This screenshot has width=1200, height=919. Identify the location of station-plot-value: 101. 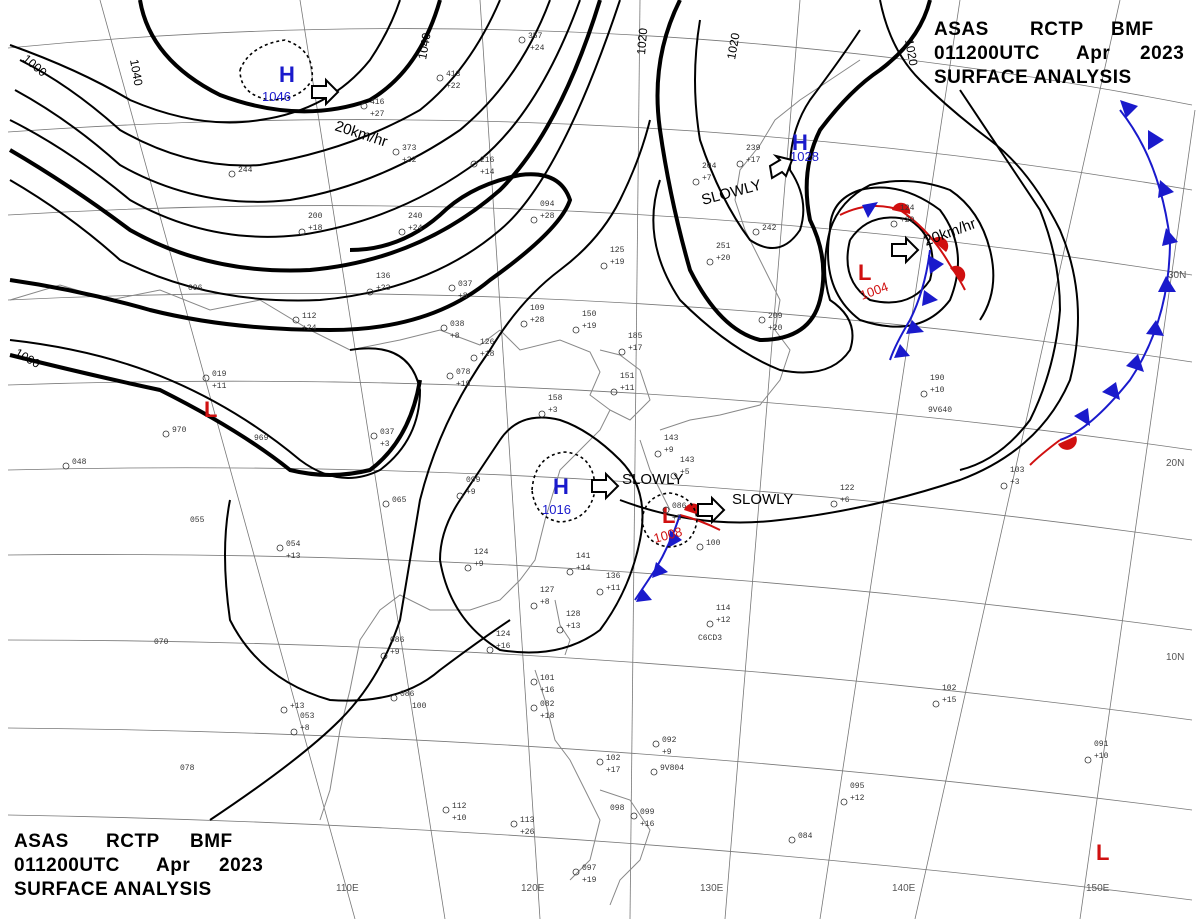
(547, 678).